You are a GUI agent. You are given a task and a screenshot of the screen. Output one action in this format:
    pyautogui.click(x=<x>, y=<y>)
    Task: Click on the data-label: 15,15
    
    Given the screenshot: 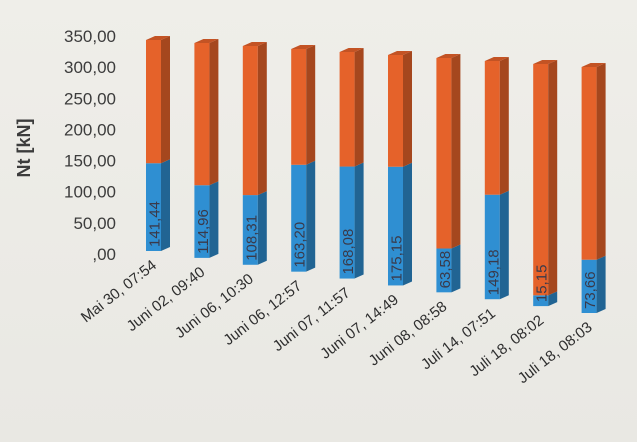 What is the action you would take?
    pyautogui.click(x=542, y=284)
    